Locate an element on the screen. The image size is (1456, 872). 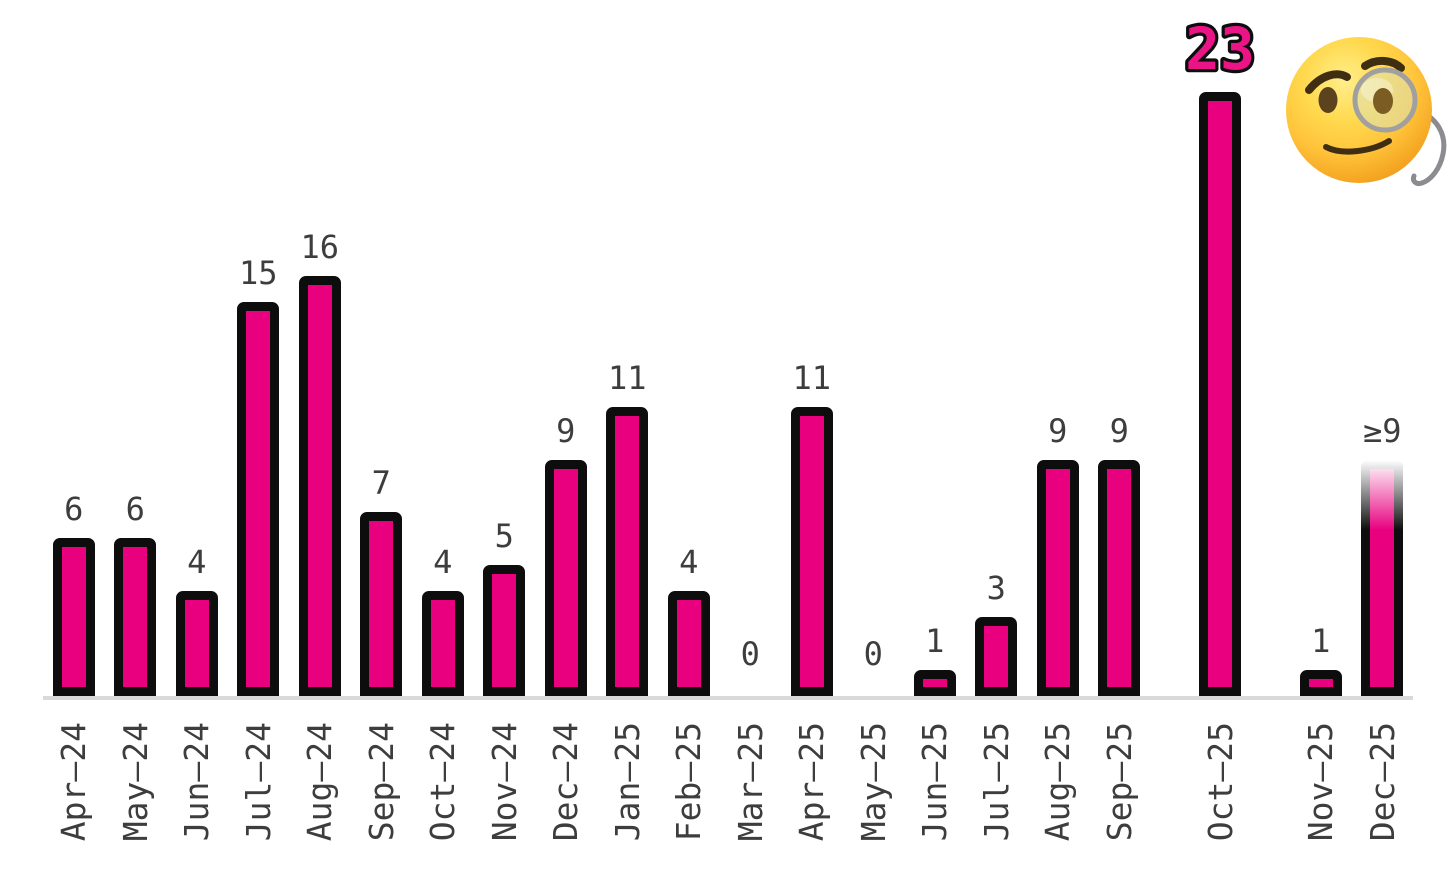
x-axis-label: May–24 is located at coordinates (135, 782).